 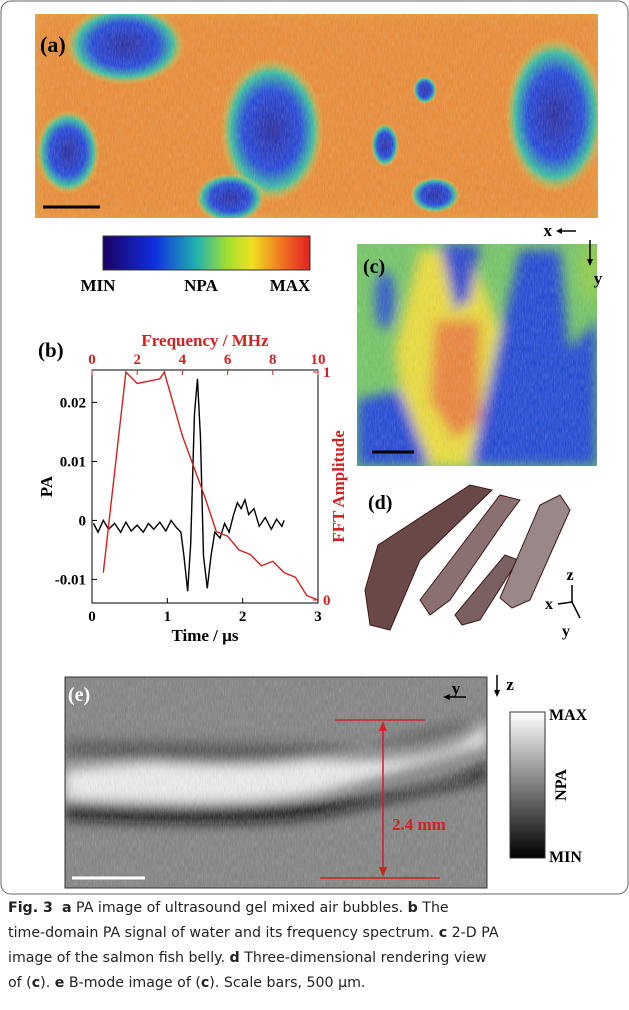 What do you see at coordinates (53, 44) in the screenshot?
I see `panel-label: (a)` at bounding box center [53, 44].